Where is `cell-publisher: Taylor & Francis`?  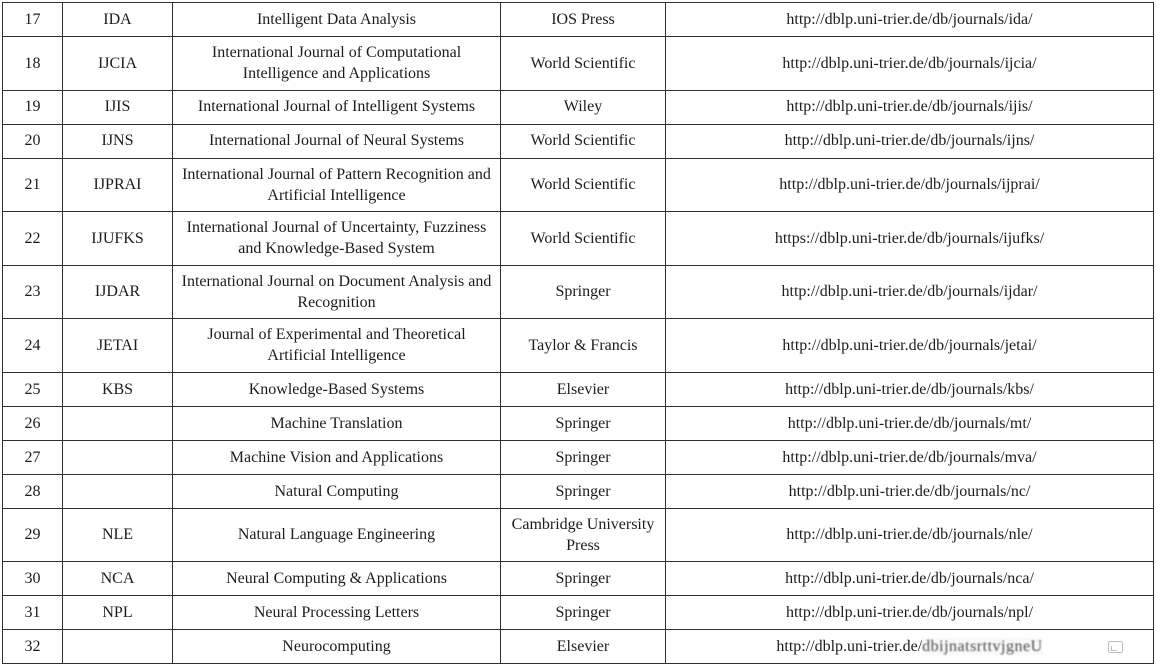 cell-publisher: Taylor & Francis is located at coordinates (583, 345).